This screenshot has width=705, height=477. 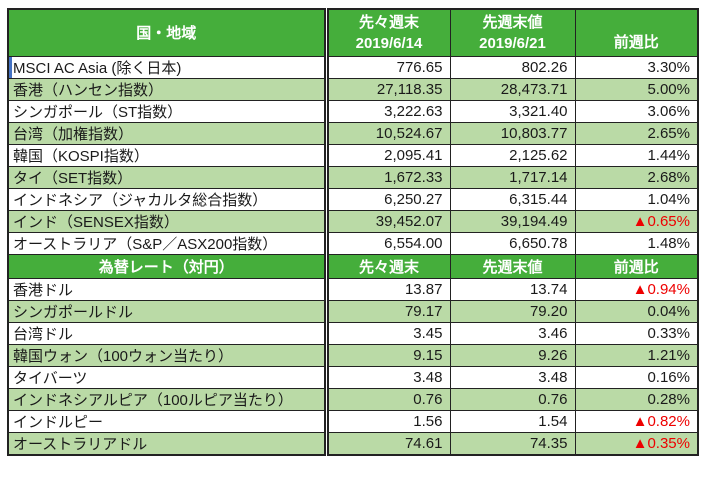 I want to click on fx-col-header-week-before-last: 先々週末, so click(x=387, y=266).